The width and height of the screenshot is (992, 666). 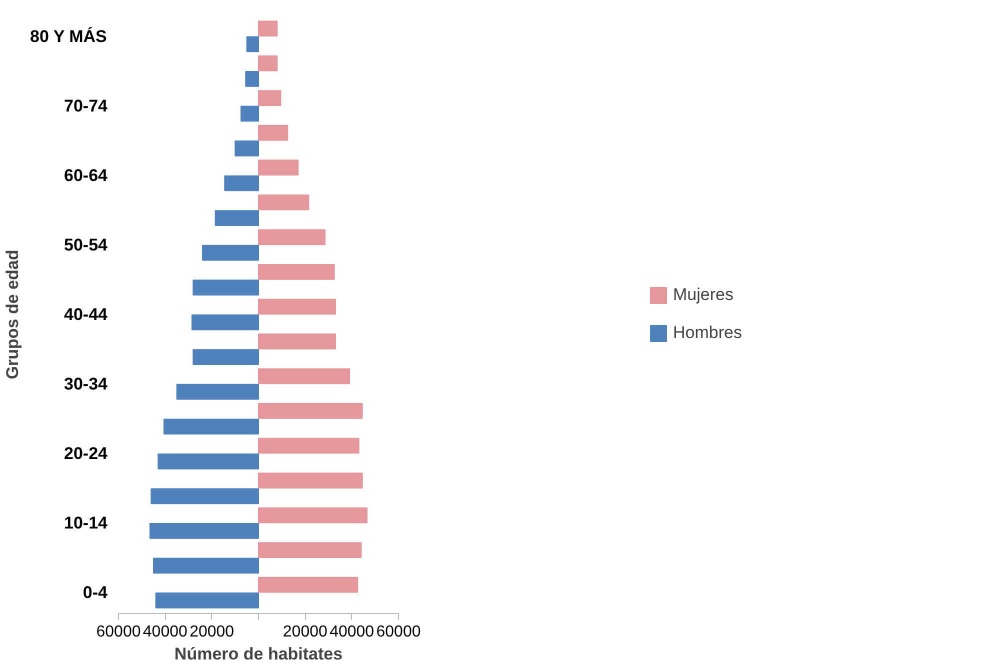 I want to click on y-tick-label: 0-4, so click(x=95, y=592).